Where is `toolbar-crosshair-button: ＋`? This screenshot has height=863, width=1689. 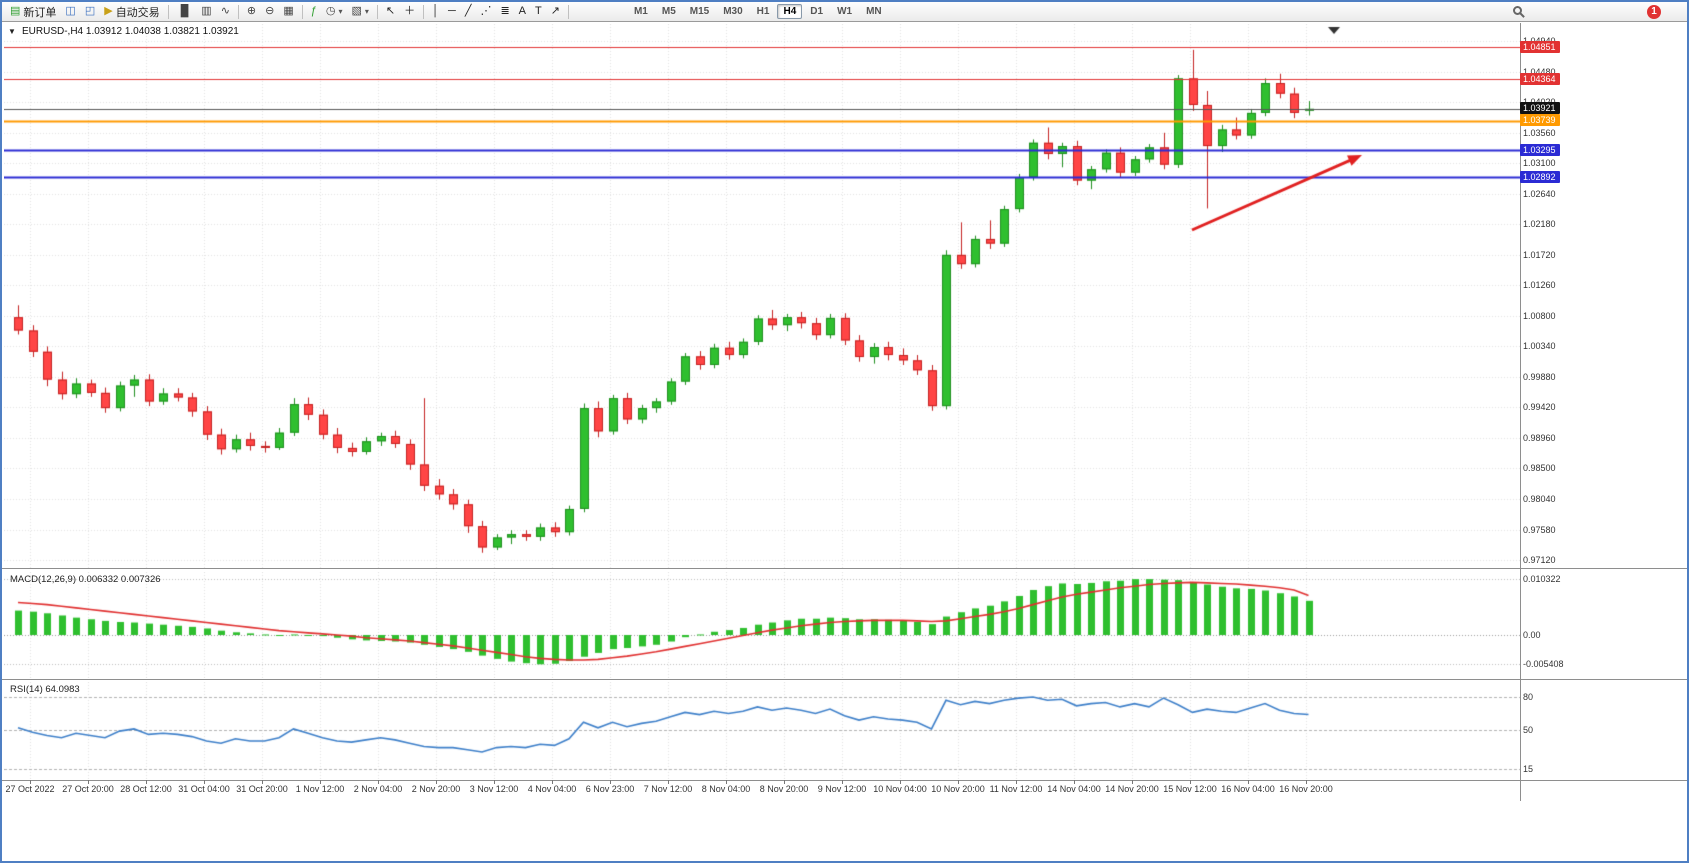
toolbar-crosshair-button: ＋ is located at coordinates (409, 11).